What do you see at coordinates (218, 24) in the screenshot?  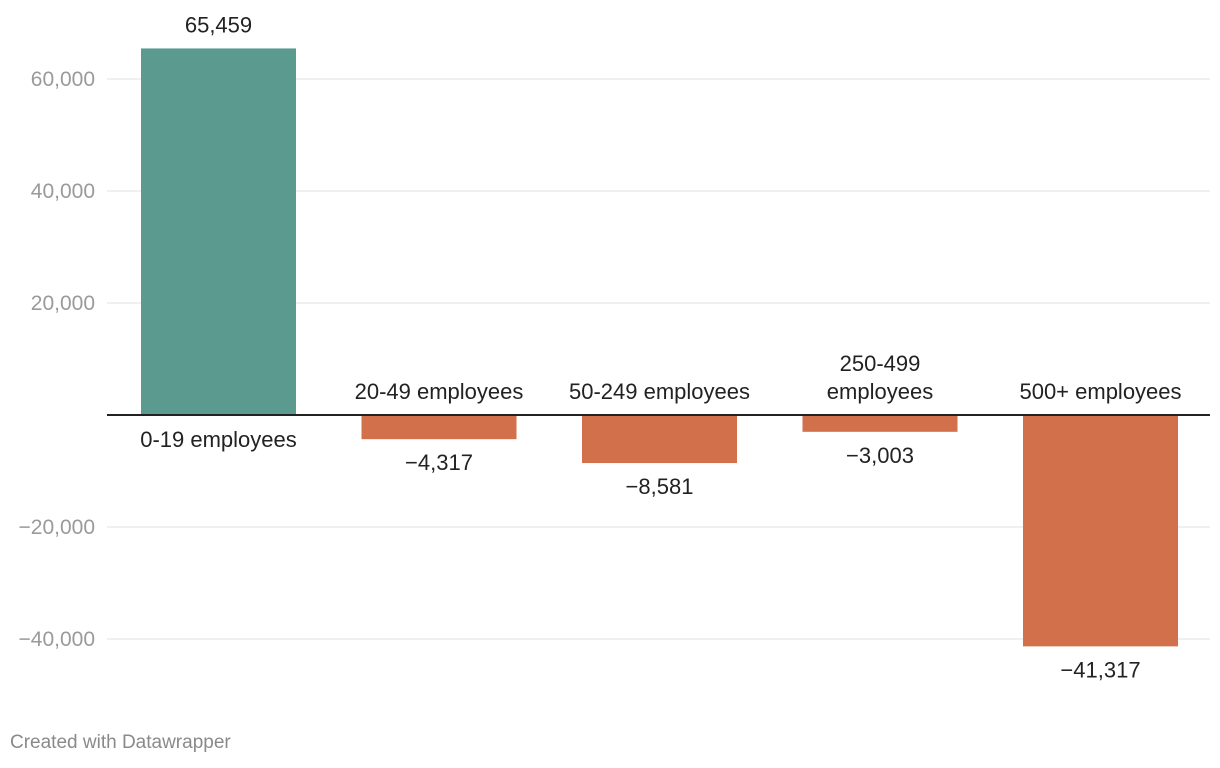 I see `value-label: 65,459` at bounding box center [218, 24].